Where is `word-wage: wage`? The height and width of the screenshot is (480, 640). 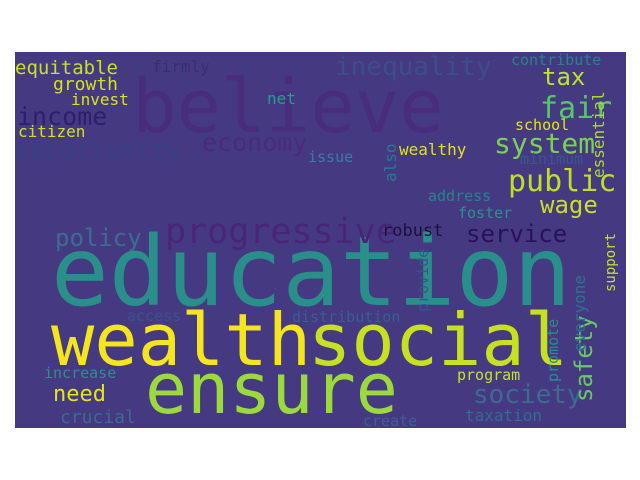
word-wage: wage is located at coordinates (569, 205).